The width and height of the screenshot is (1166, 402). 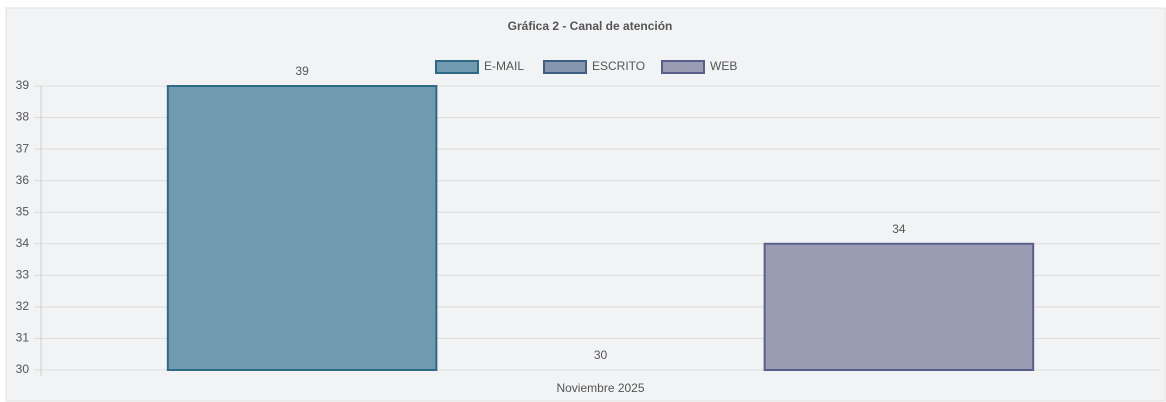 What do you see at coordinates (23, 85) in the screenshot?
I see `y-tick-label: 39` at bounding box center [23, 85].